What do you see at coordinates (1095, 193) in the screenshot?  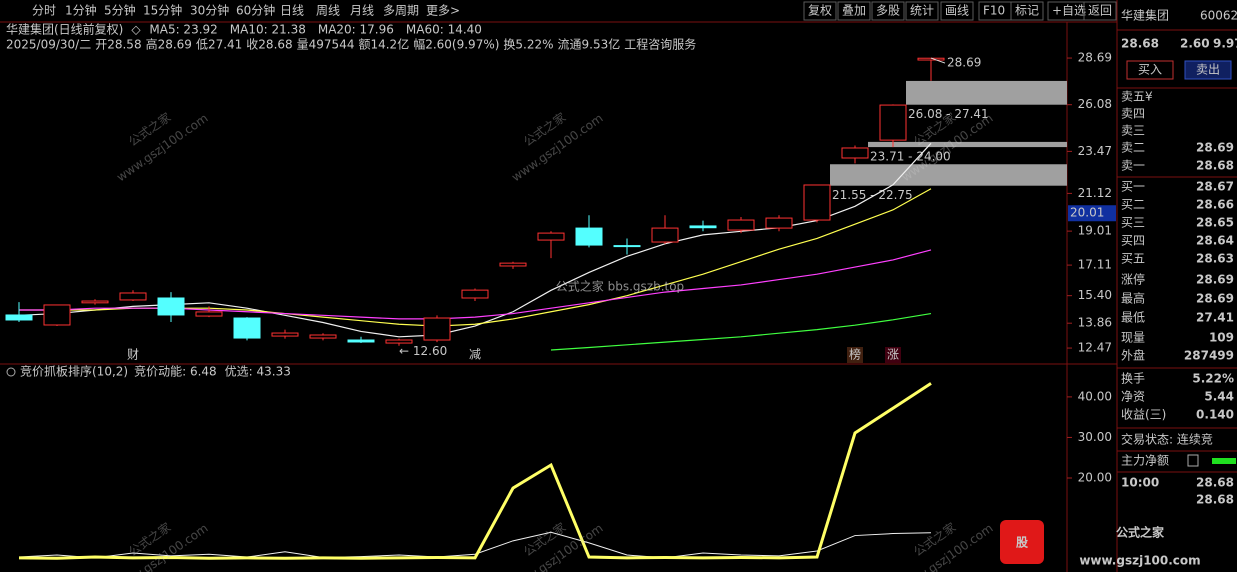 I see `y-tick-label: 21.12` at bounding box center [1095, 193].